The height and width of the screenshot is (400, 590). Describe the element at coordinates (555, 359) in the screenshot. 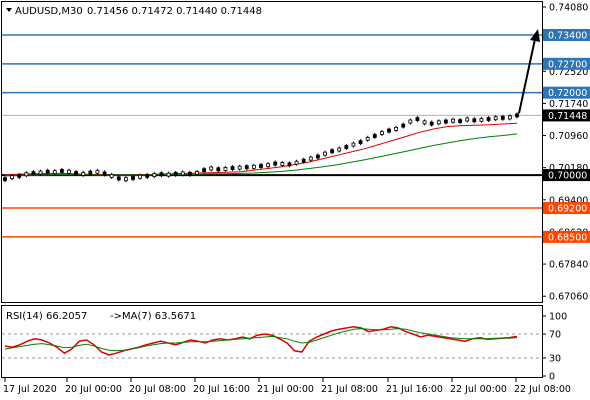

I see `rsi-axis-label: 30` at that location.